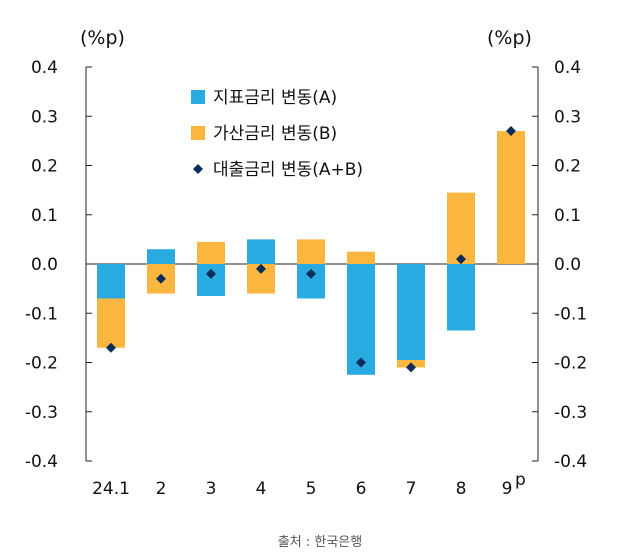 This screenshot has height=558, width=640. What do you see at coordinates (161, 489) in the screenshot?
I see `category-label: 2` at bounding box center [161, 489].